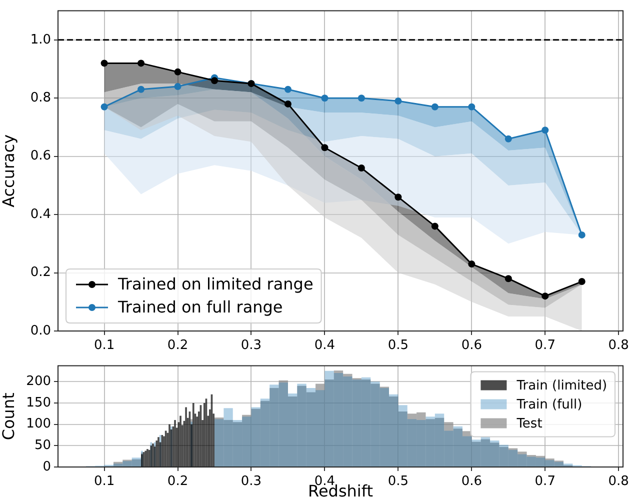 Image resolution: width=632 pixels, height=504 pixels. I want to click on y-tick-label: 0, so click(46, 466).